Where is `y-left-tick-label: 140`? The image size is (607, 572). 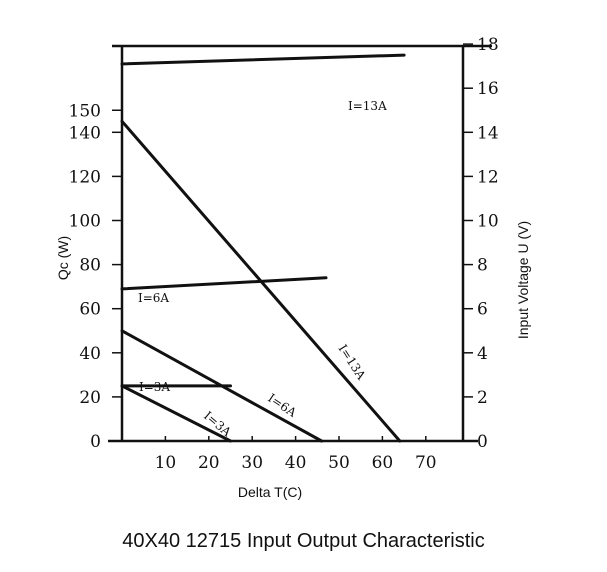
y-left-tick-label: 140 is located at coordinates (85, 133).